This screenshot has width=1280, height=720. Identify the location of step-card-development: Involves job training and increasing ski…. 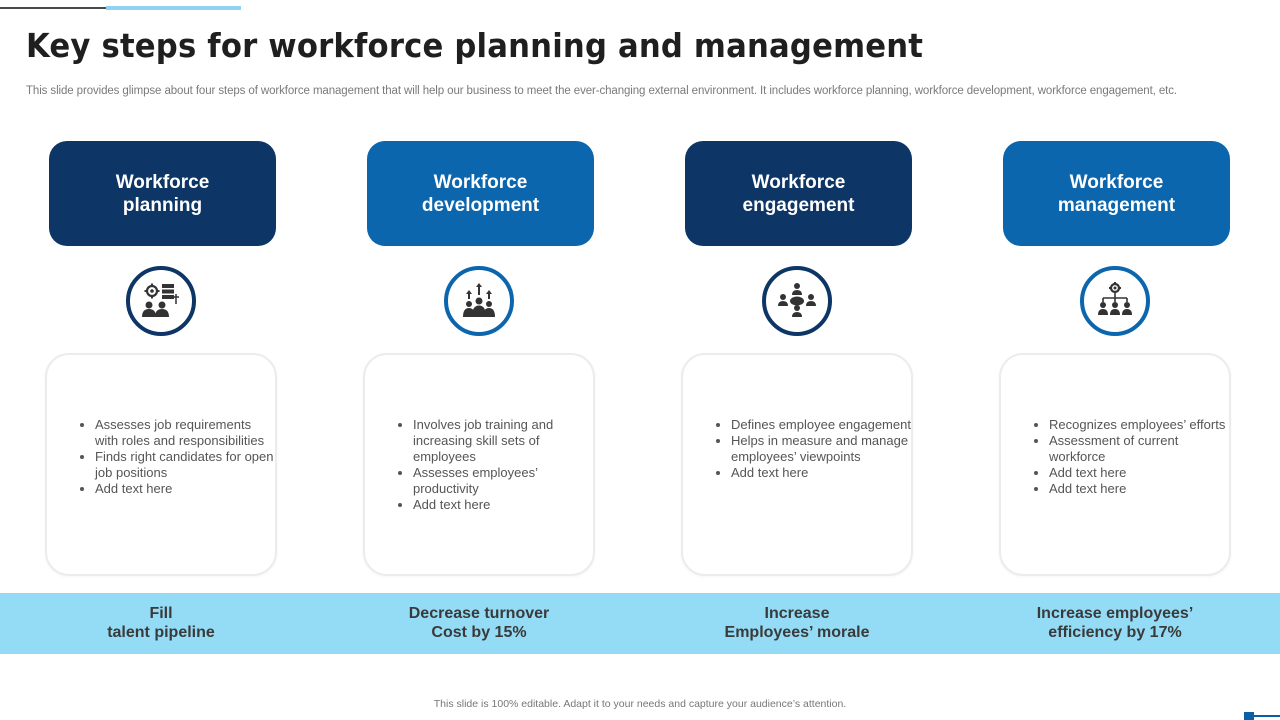
(479, 464).